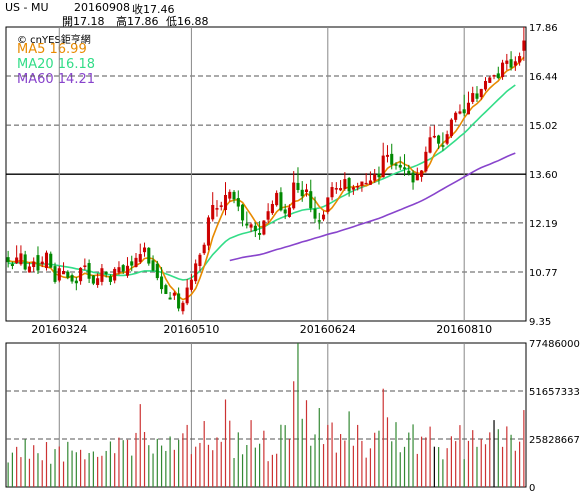 The width and height of the screenshot is (580, 500). Describe the element at coordinates (554, 440) in the screenshot. I see `volume-tick-label: 25828667` at that location.